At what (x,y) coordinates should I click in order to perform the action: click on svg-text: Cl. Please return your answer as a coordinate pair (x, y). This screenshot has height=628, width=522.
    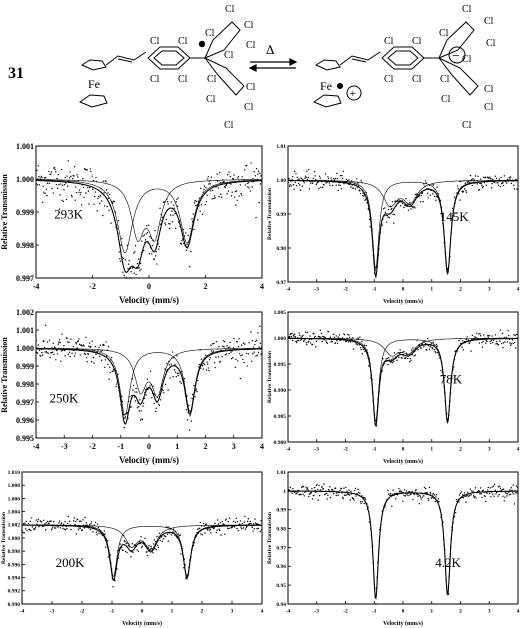
    Looking at the image, I should click on (155, 79).